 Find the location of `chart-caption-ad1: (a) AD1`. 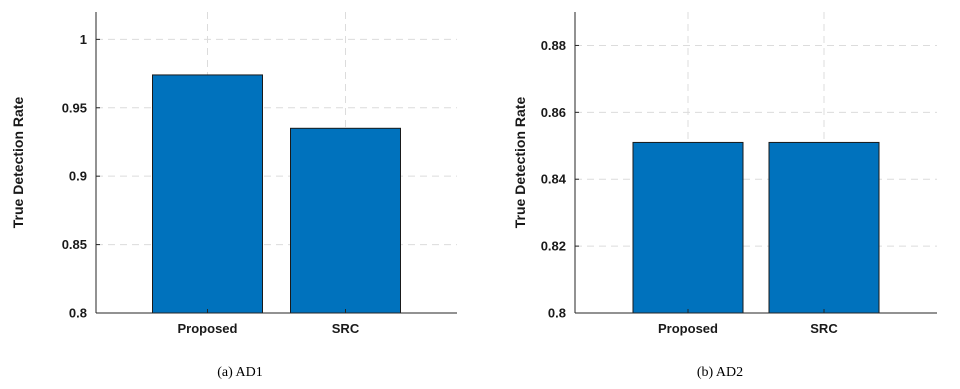

chart-caption-ad1: (a) AD1 is located at coordinates (240, 372).